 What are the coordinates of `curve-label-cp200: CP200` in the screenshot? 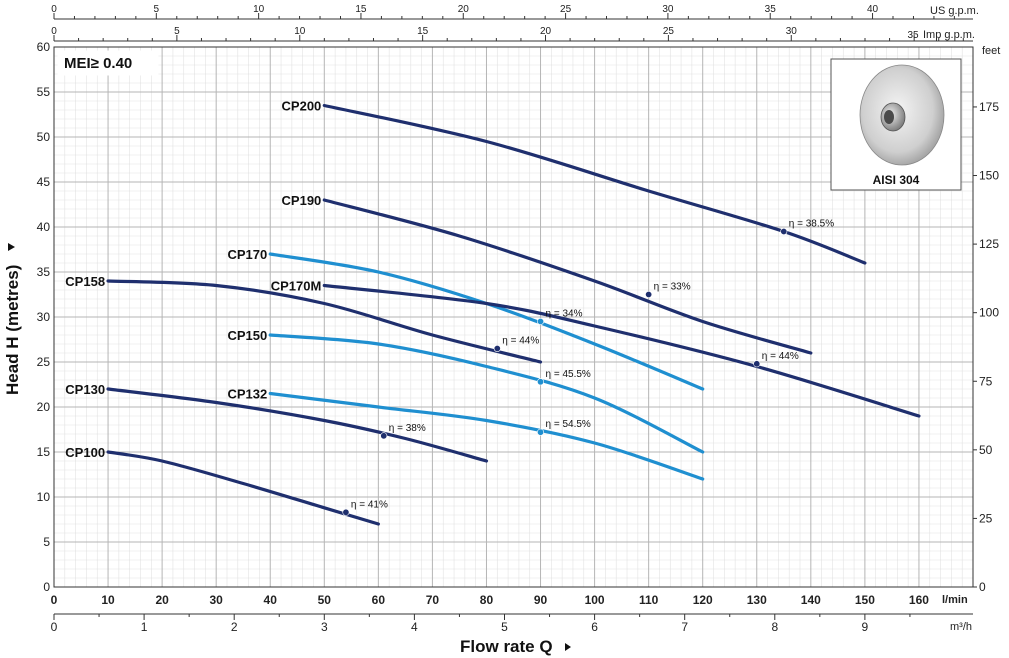 It's located at (302, 106).